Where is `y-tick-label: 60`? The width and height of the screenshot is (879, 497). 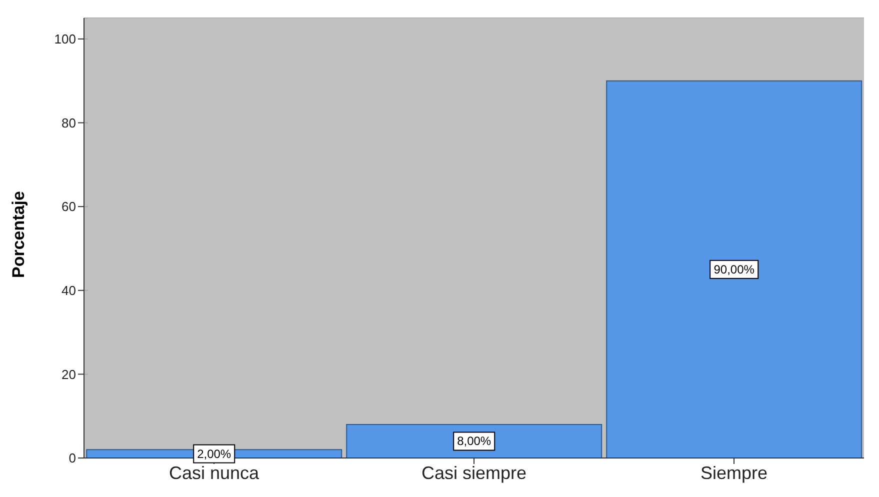 y-tick-label: 60 is located at coordinates (69, 206).